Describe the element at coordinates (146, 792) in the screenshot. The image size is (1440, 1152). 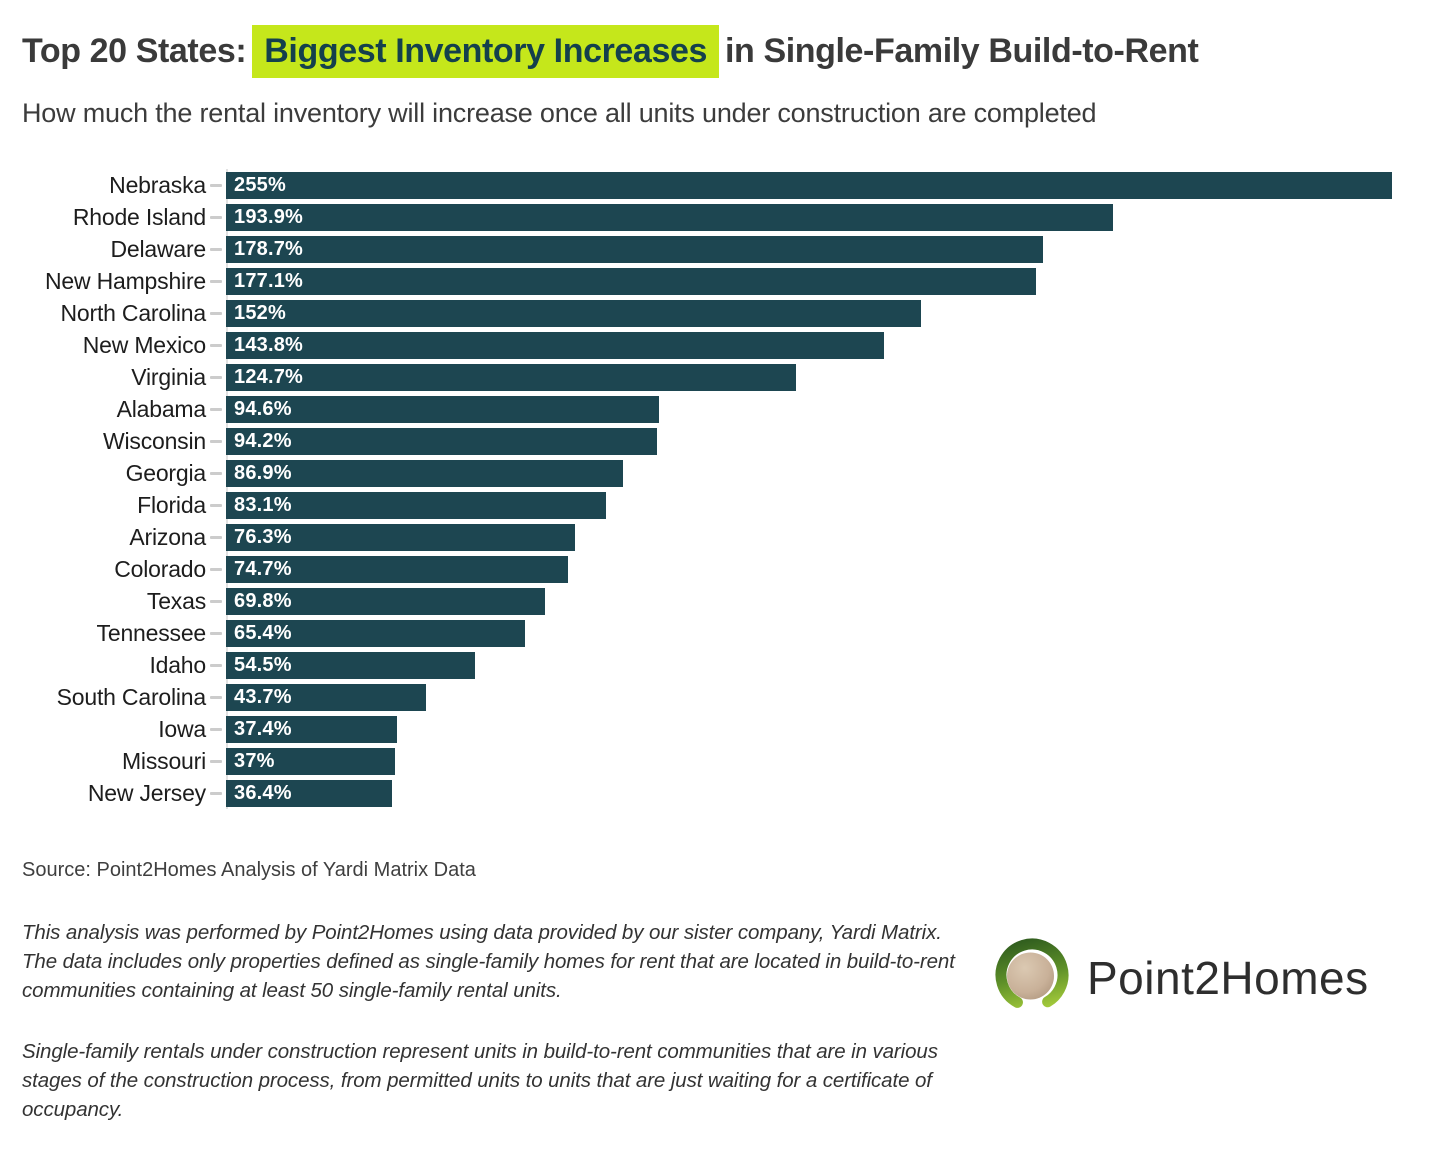
I see `category-label: New Jersey` at that location.